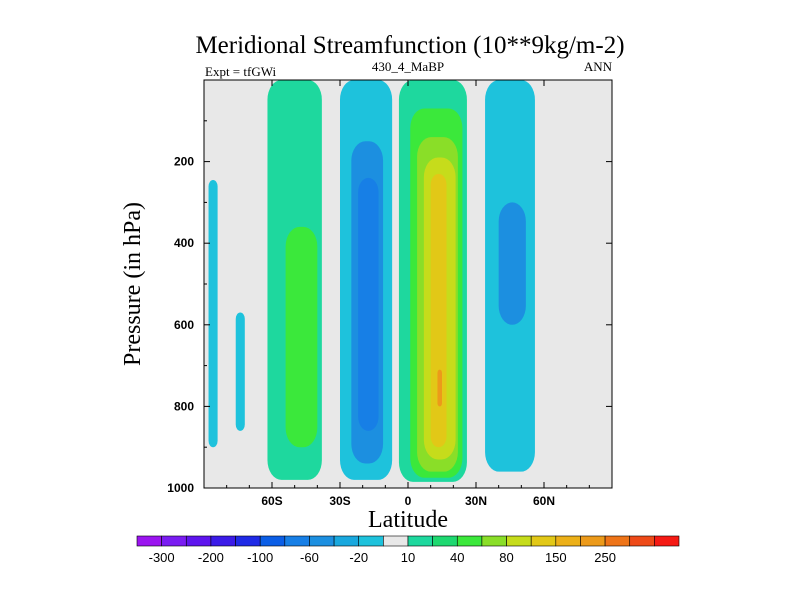 This screenshot has height=600, width=800. What do you see at coordinates (184, 243) in the screenshot?
I see `y-tick-label: 400` at bounding box center [184, 243].